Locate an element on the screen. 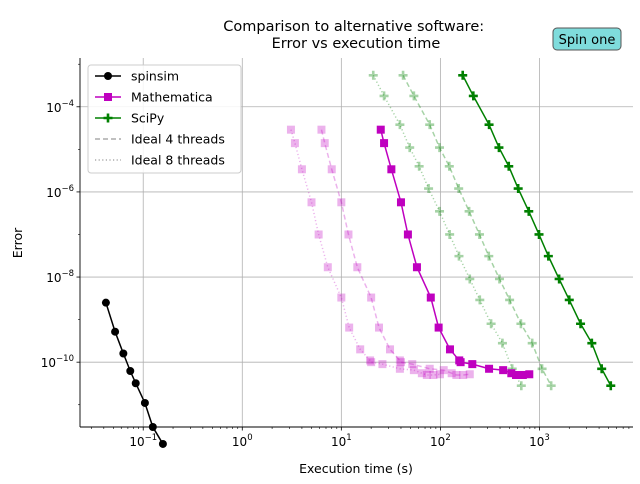 The width and height of the screenshot is (640, 484). x-tick-label: 10⁰ is located at coordinates (242, 441).